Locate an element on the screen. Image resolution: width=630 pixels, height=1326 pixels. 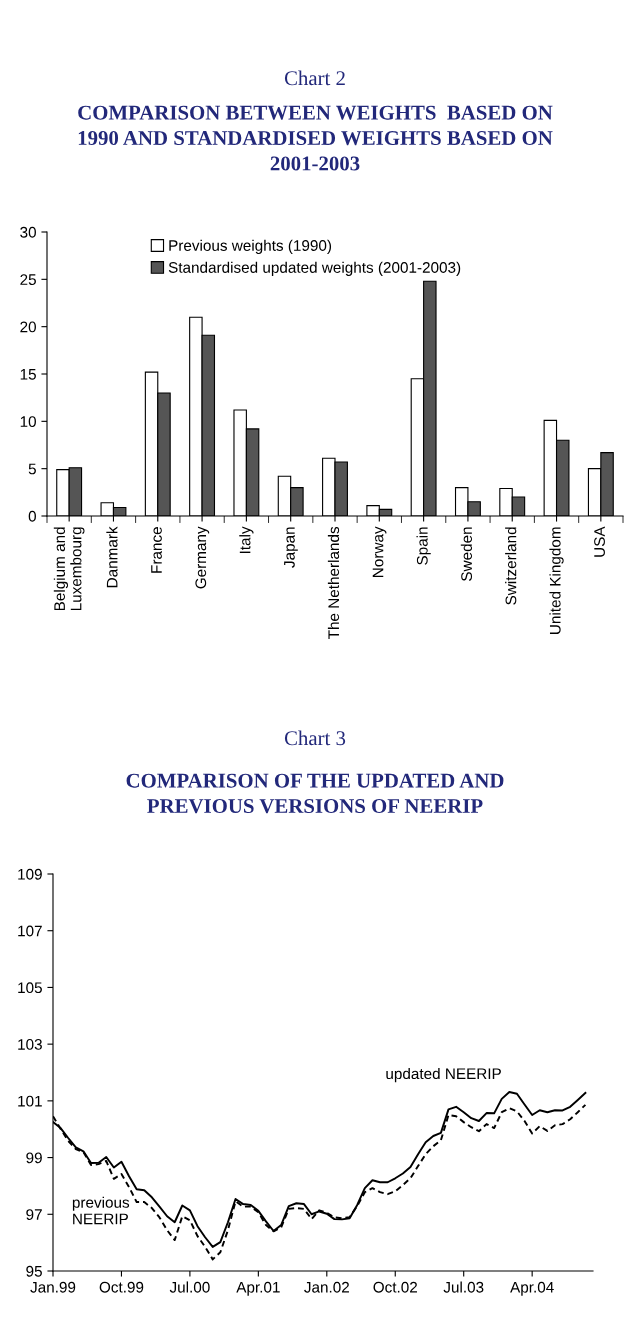
y-tick-label: 5 is located at coordinates (32, 469).